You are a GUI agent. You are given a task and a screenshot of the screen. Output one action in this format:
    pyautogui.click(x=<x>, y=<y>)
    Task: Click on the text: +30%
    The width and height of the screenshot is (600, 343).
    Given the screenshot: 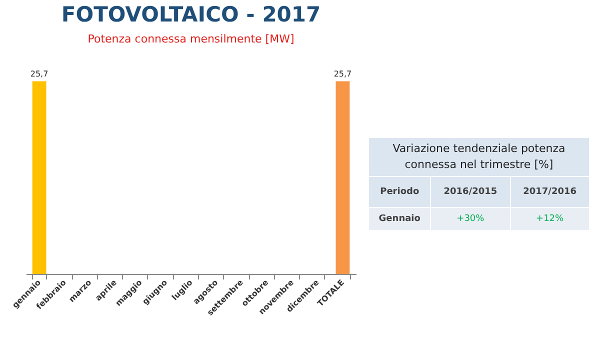 What is the action you would take?
    pyautogui.click(x=470, y=219)
    